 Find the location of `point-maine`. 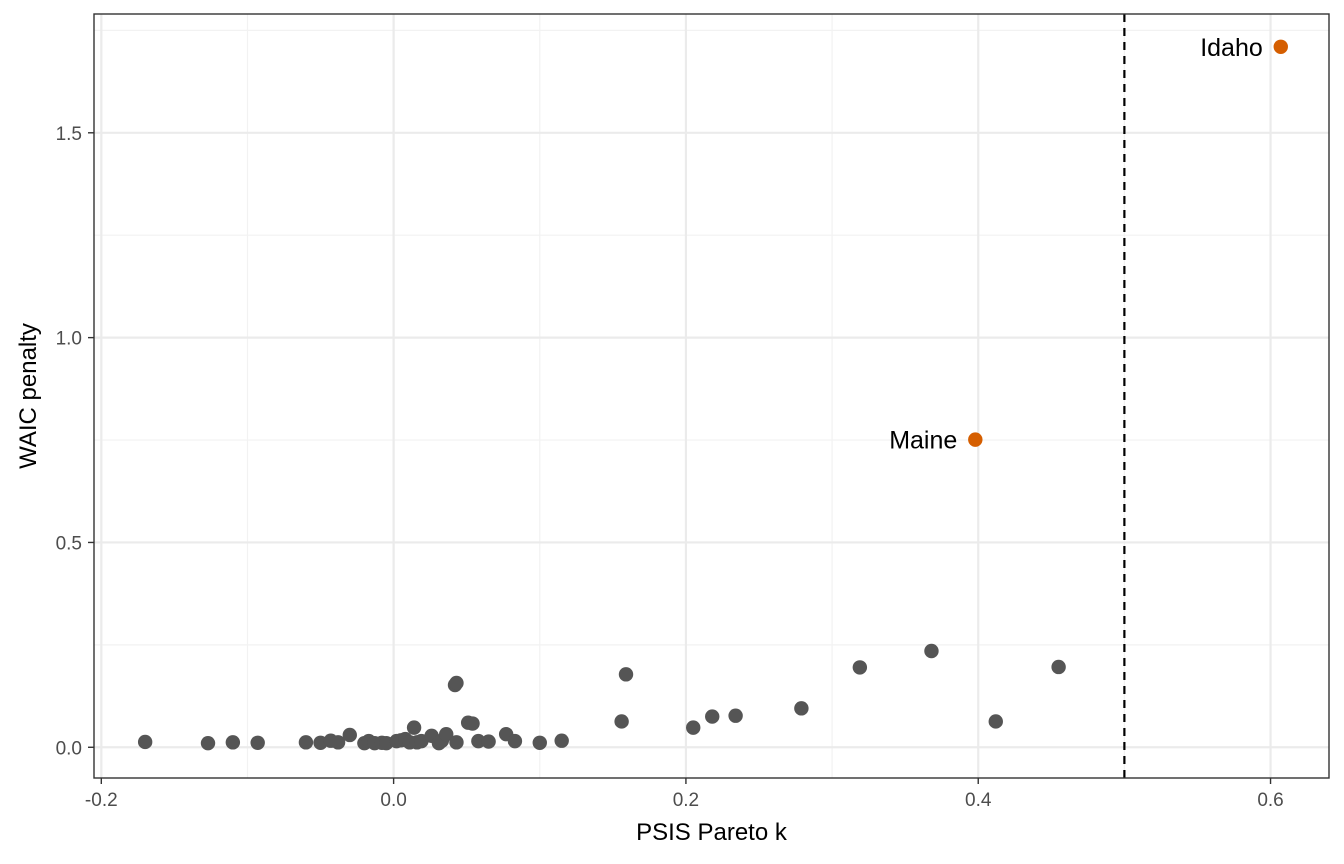

point-maine is located at coordinates (975, 439).